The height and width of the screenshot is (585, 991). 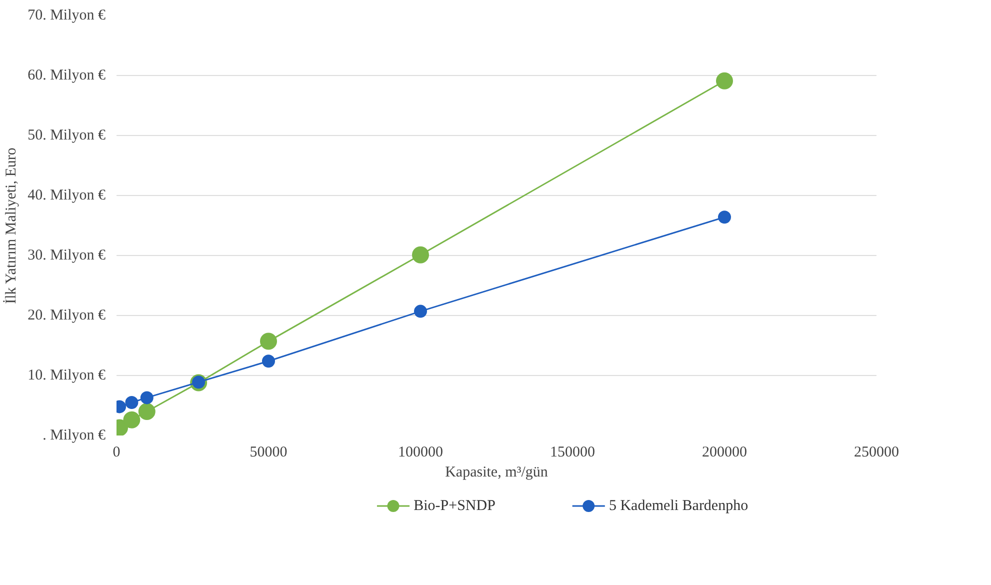 What do you see at coordinates (67, 76) in the screenshot?
I see `y-tick-label: 60. Milyon €` at bounding box center [67, 76].